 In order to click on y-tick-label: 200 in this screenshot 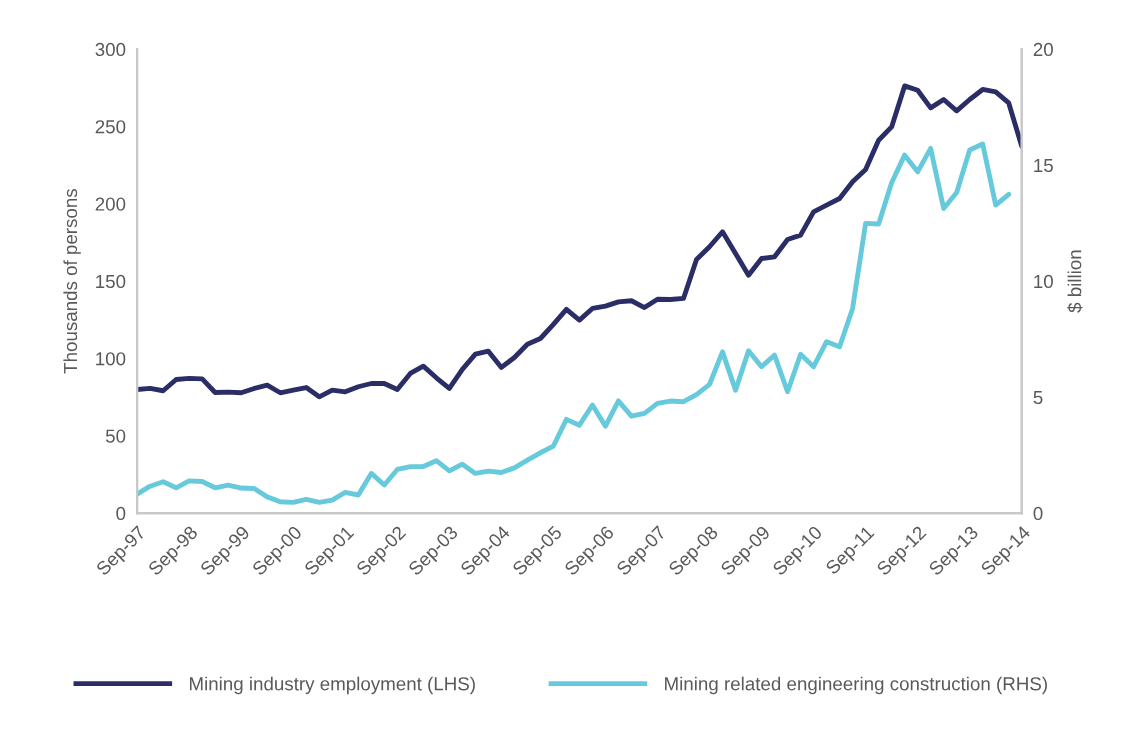, I will do `click(110, 204)`.